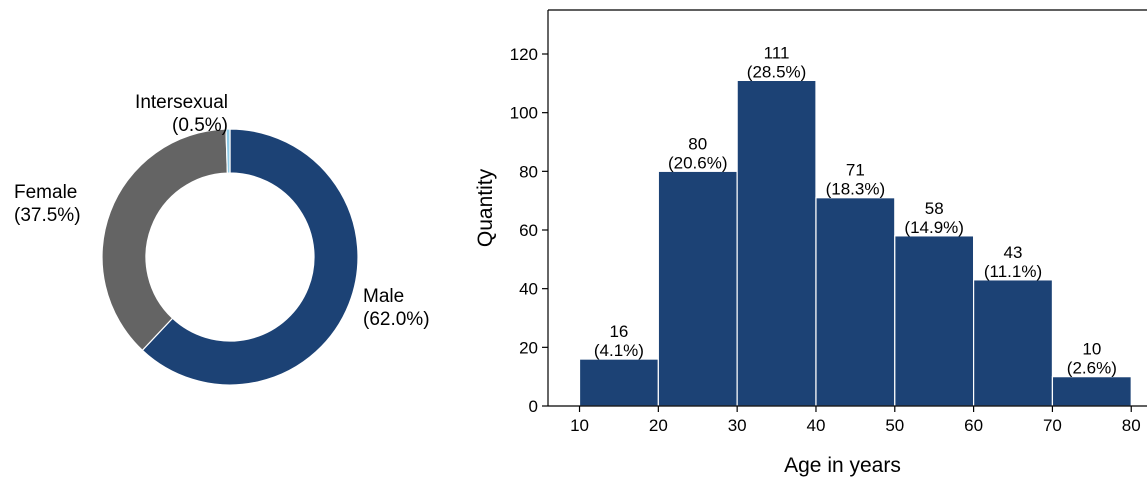  Describe the element at coordinates (777, 52) in the screenshot. I see `bar-count-label: 111` at that location.